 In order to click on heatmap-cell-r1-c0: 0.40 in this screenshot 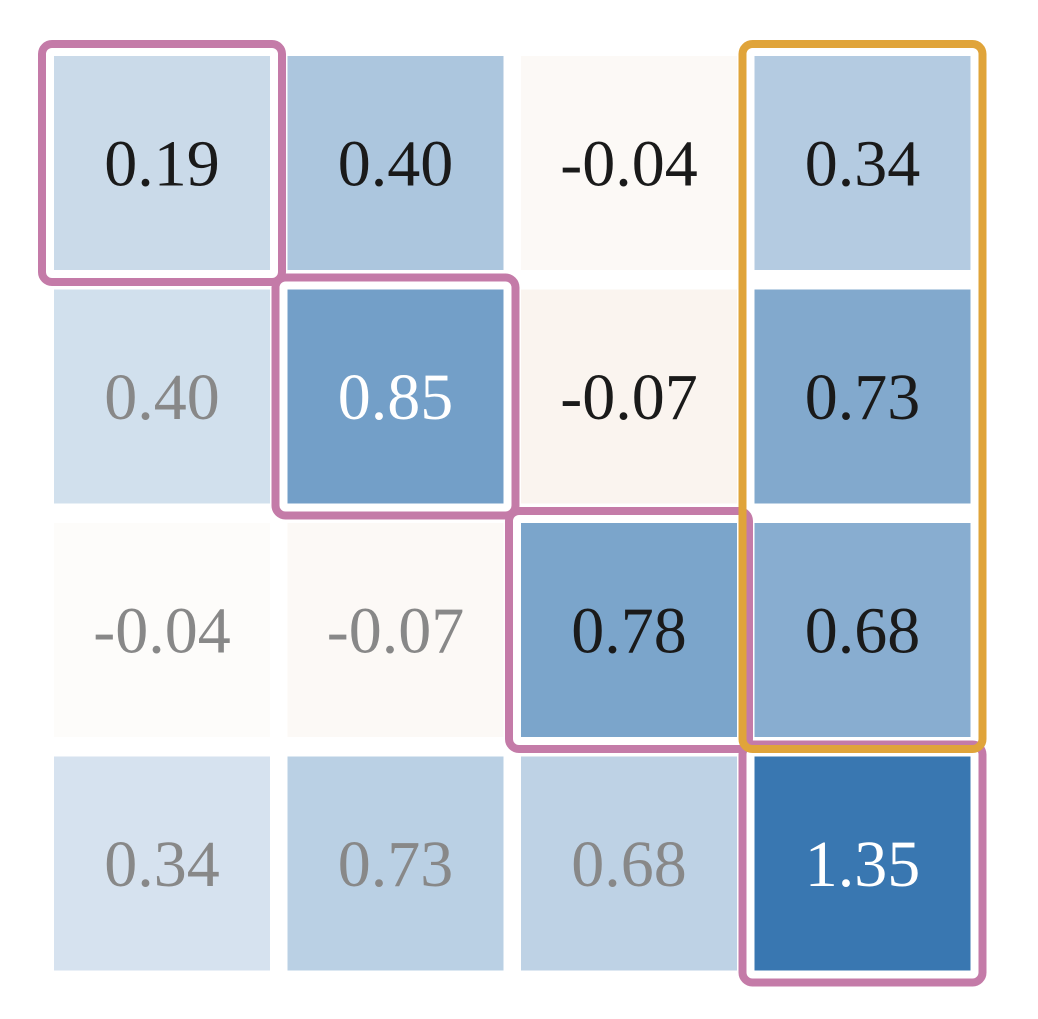, I will do `click(162, 396)`.